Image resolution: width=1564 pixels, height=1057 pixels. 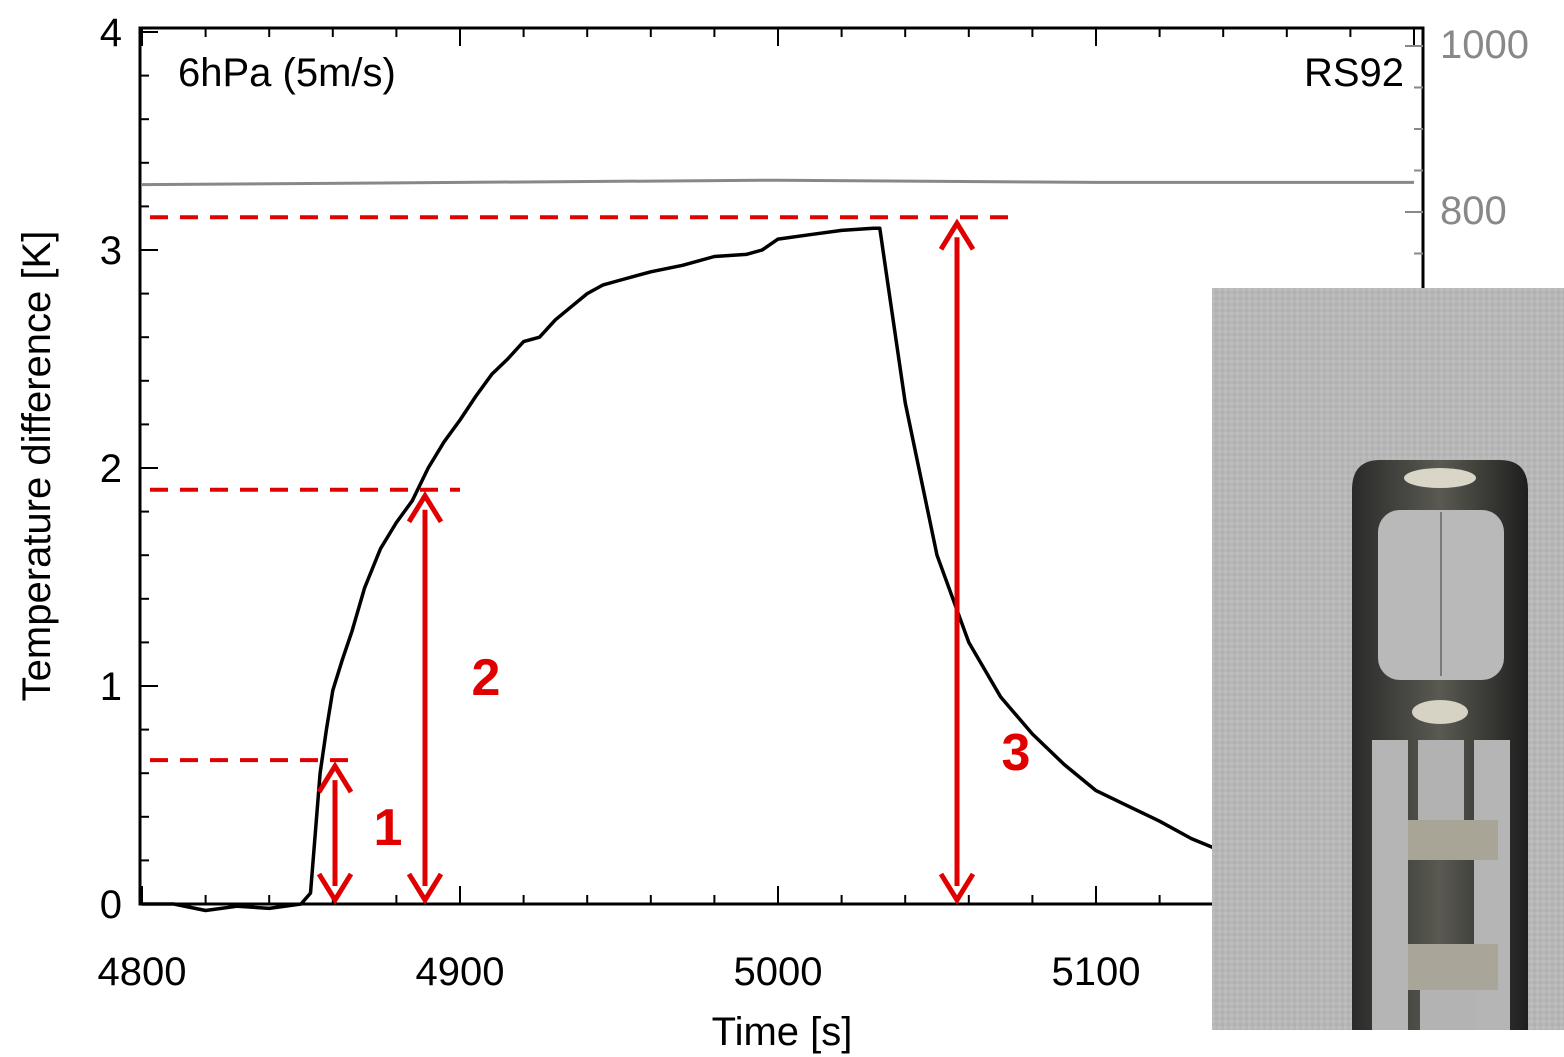 I want to click on sensor-label: RS92, so click(x=1354, y=73).